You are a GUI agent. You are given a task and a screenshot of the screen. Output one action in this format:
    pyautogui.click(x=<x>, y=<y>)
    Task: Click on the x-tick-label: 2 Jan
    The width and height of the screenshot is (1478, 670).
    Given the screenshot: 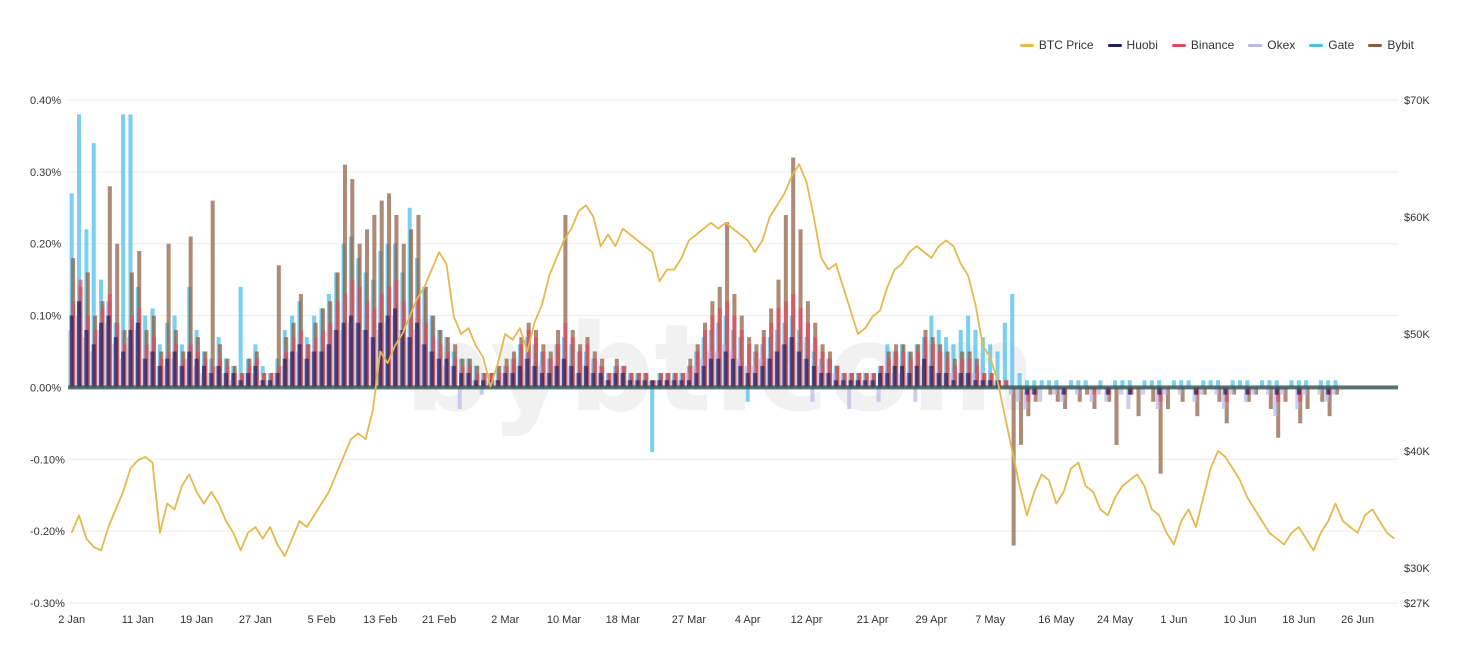 What is the action you would take?
    pyautogui.click(x=71, y=620)
    